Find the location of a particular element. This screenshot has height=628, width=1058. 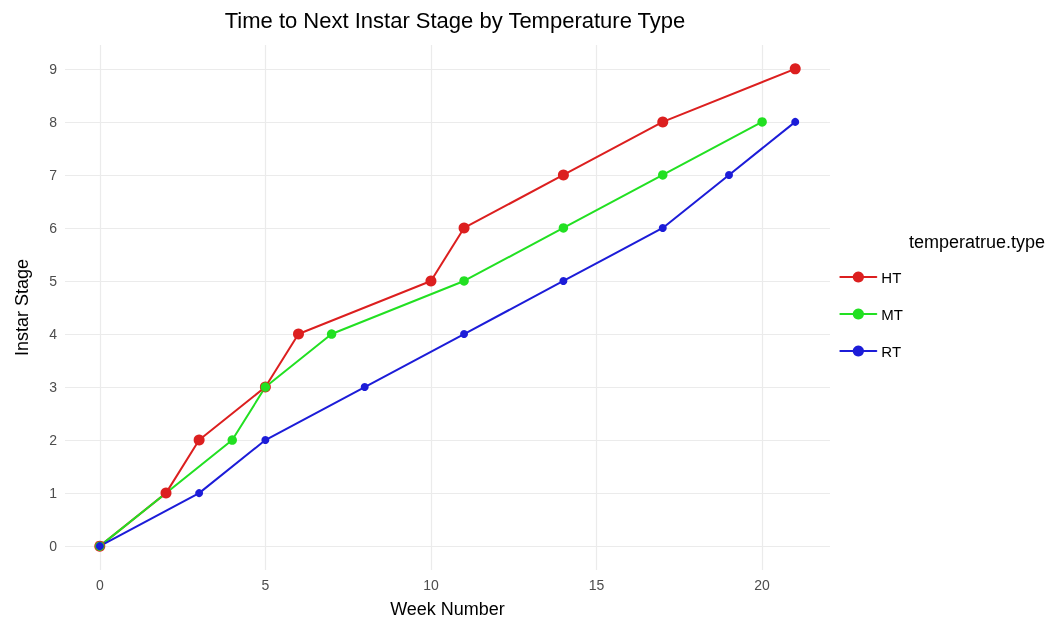

x-tick-label: 15 is located at coordinates (596, 585).